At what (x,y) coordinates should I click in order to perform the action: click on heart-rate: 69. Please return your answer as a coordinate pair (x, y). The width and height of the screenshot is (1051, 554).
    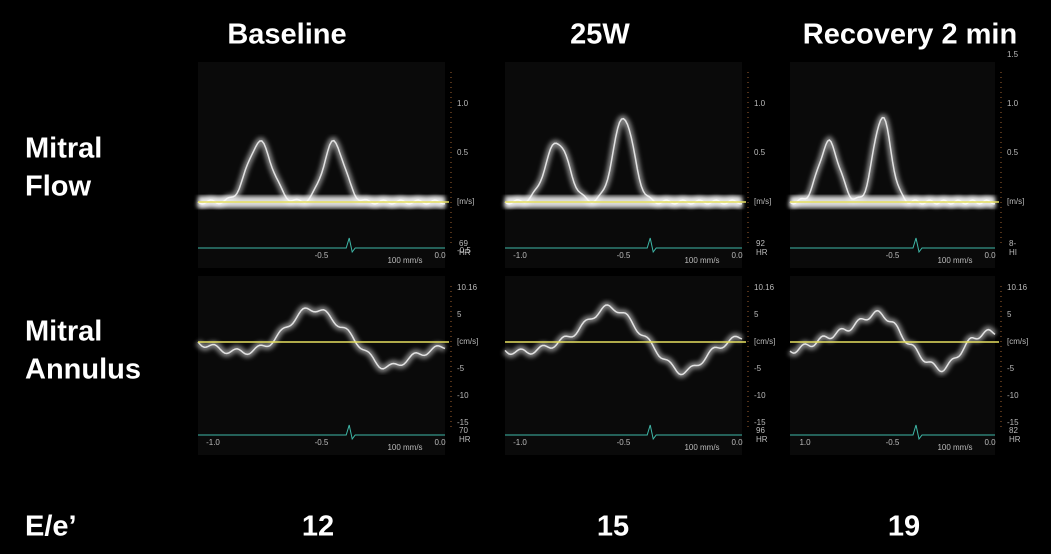
    Looking at the image, I should click on (463, 243).